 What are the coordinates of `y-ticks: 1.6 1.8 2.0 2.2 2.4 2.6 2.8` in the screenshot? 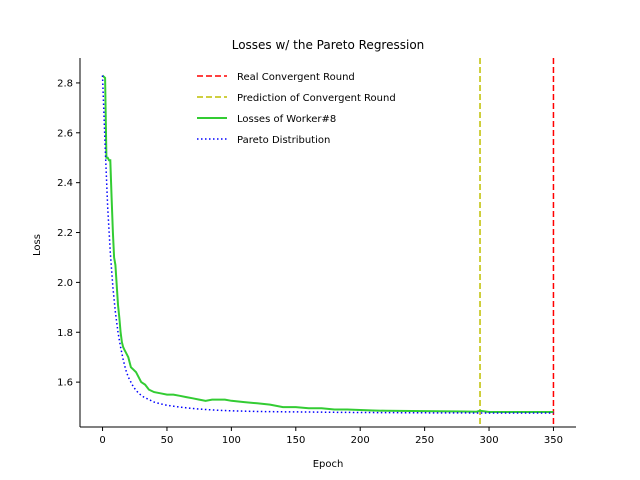 It's located at (68, 233).